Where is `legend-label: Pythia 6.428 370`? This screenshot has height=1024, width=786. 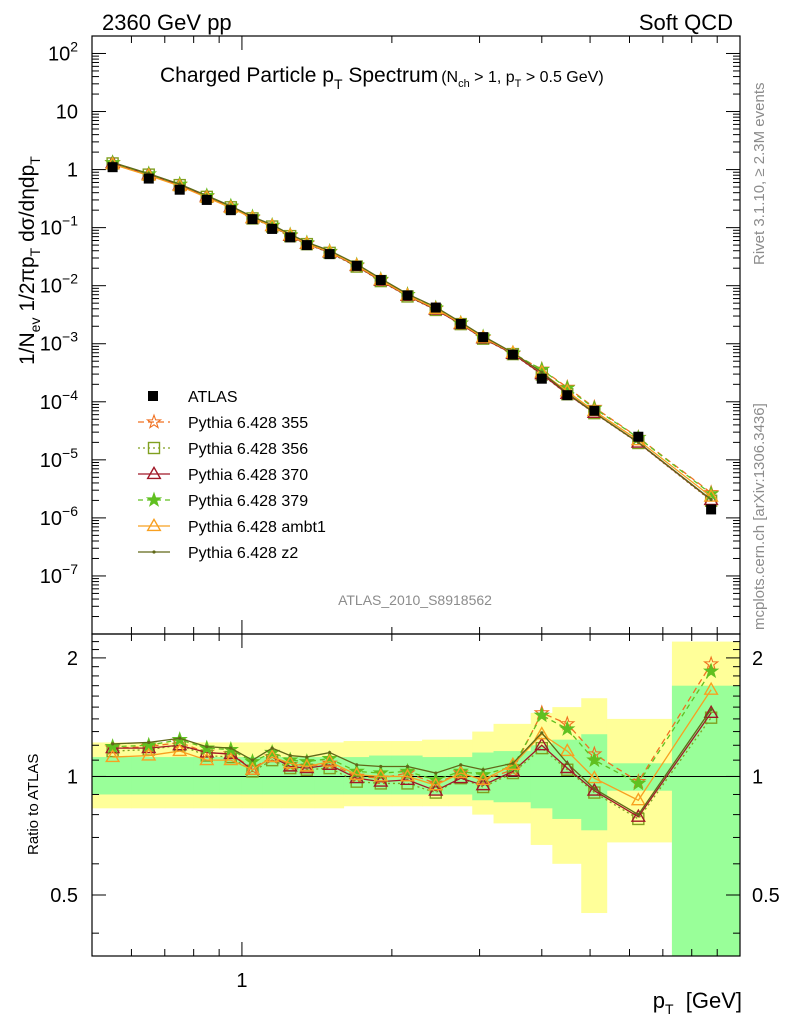
legend-label: Pythia 6.428 370 is located at coordinates (248, 475).